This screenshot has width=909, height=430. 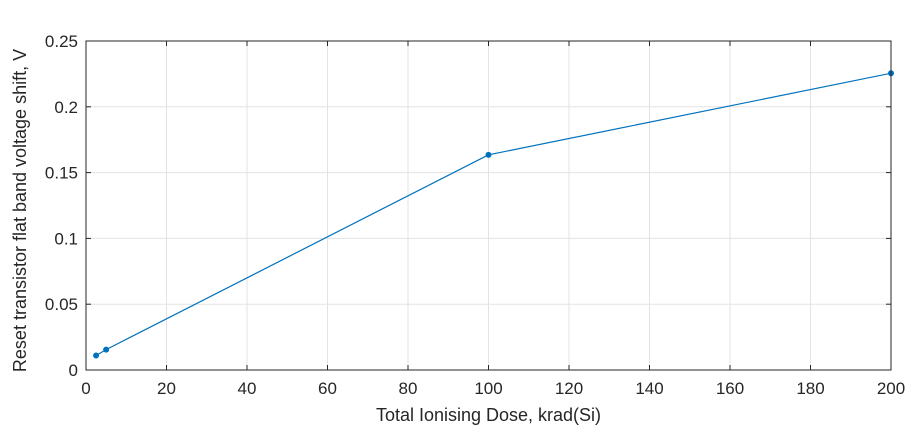 What do you see at coordinates (85, 388) in the screenshot?
I see `x-tick-label: 0` at bounding box center [85, 388].